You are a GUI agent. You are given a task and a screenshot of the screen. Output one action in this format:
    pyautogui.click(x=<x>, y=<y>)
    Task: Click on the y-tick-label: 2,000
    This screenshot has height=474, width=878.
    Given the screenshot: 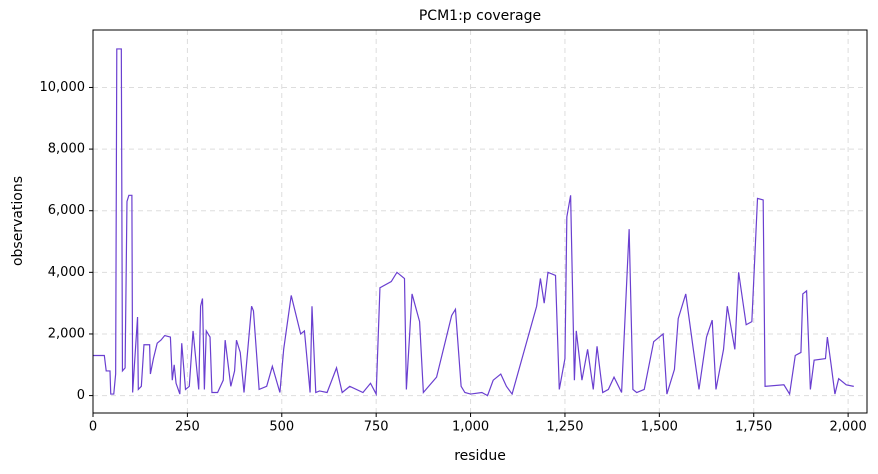 What is the action you would take?
    pyautogui.click(x=66, y=333)
    